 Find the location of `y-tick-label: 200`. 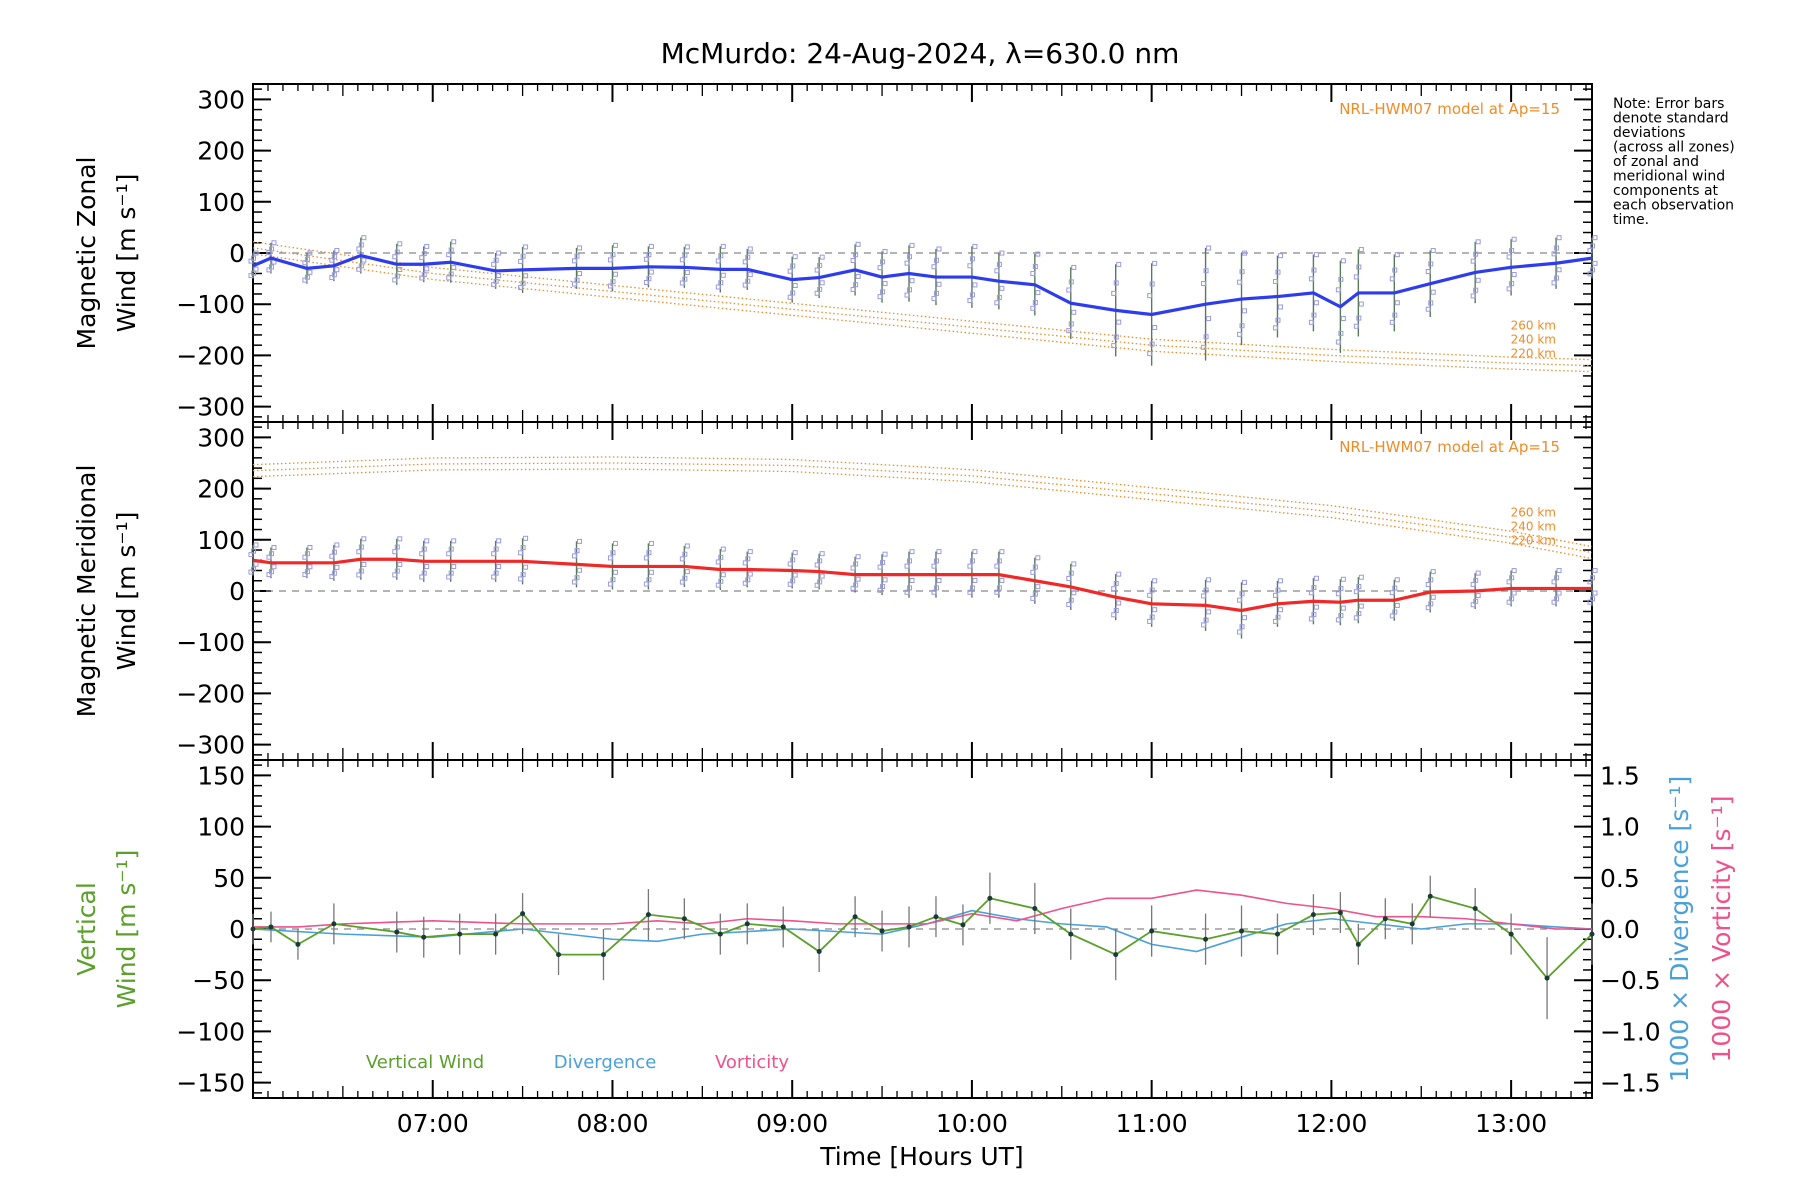

y-tick-label: 200 is located at coordinates (221, 489).